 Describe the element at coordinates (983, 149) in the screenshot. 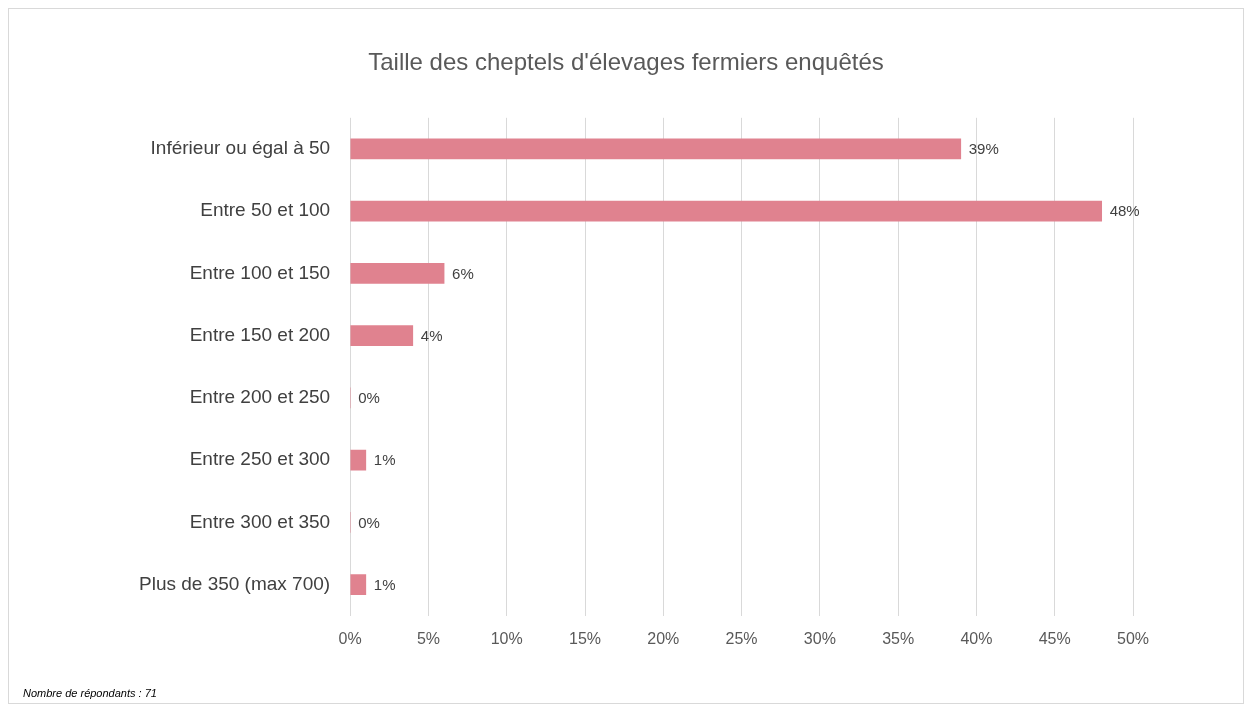

I see `data-label: 39%` at that location.